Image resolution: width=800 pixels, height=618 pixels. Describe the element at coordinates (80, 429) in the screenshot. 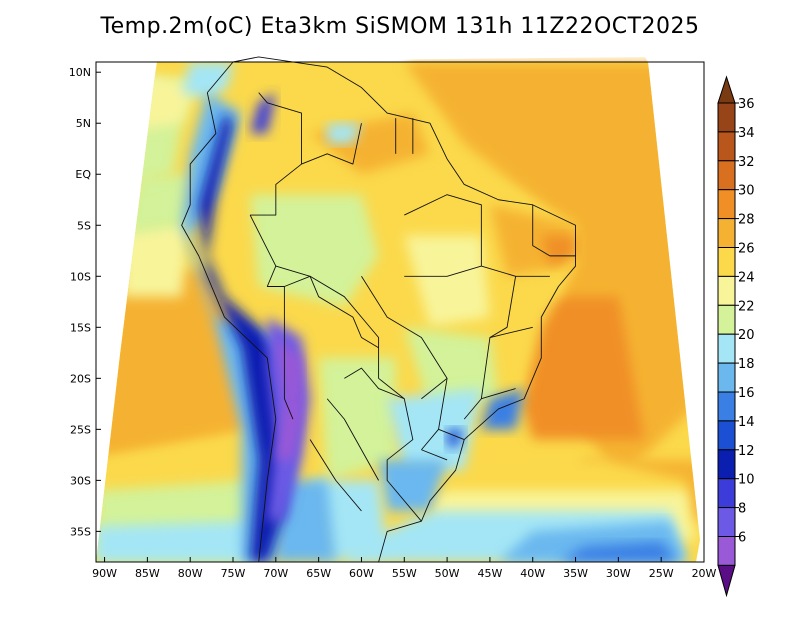

I see `latitude-label: 25S` at that location.